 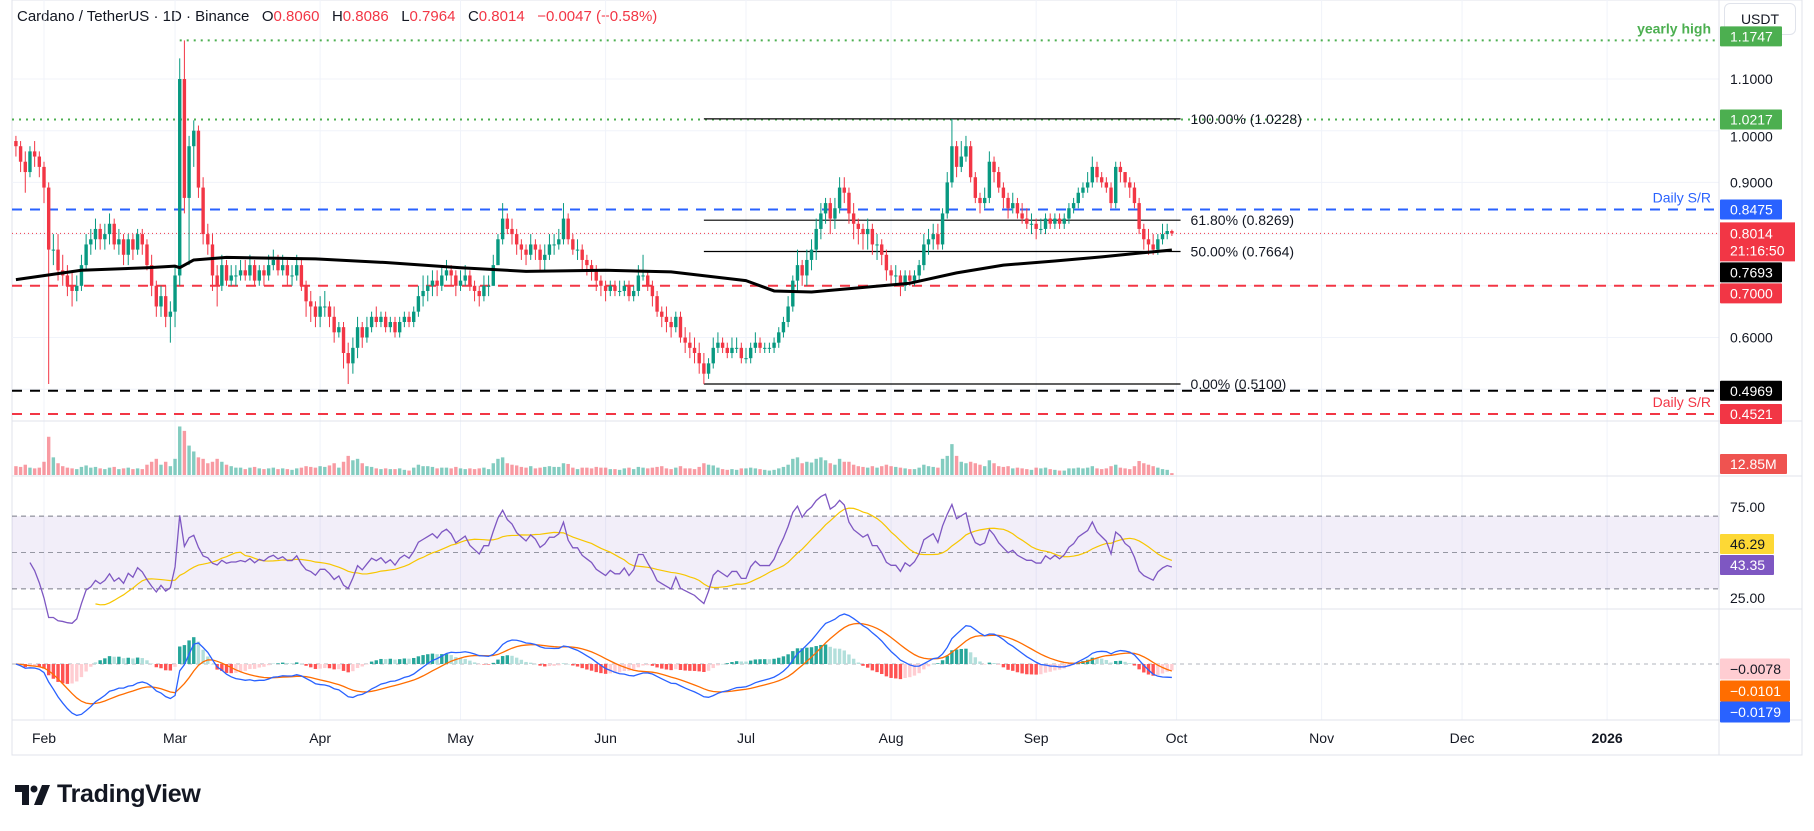 What do you see at coordinates (1751, 272) in the screenshot?
I see `axis-label-ma200-text: 0.7693` at bounding box center [1751, 272].